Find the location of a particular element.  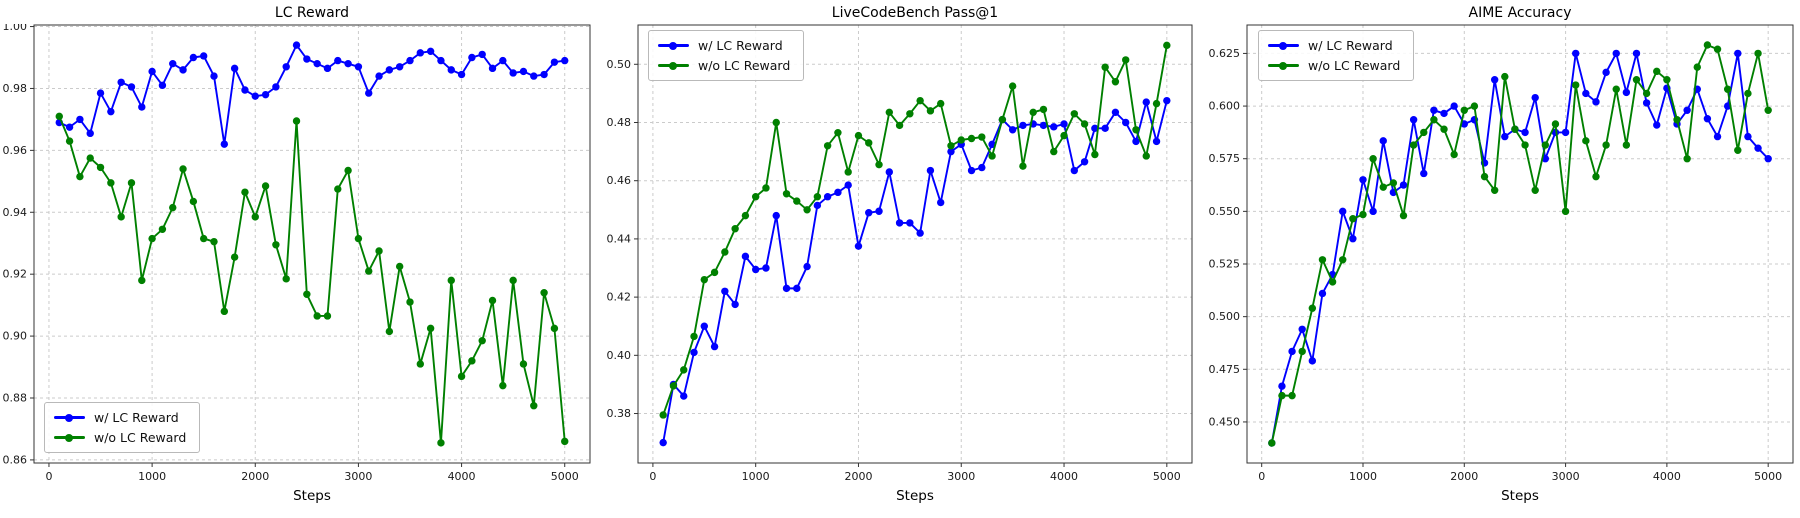

x-tick-label: 4000 is located at coordinates (462, 476).